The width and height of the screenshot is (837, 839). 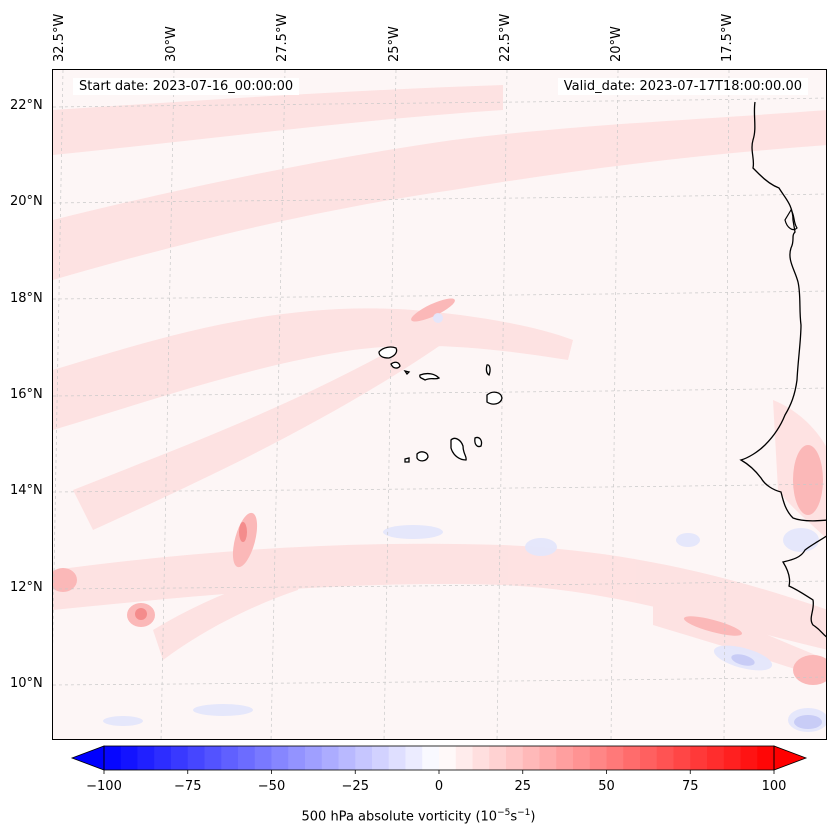 What do you see at coordinates (690, 786) in the screenshot?
I see `colorbar-tick-label: 75` at bounding box center [690, 786].